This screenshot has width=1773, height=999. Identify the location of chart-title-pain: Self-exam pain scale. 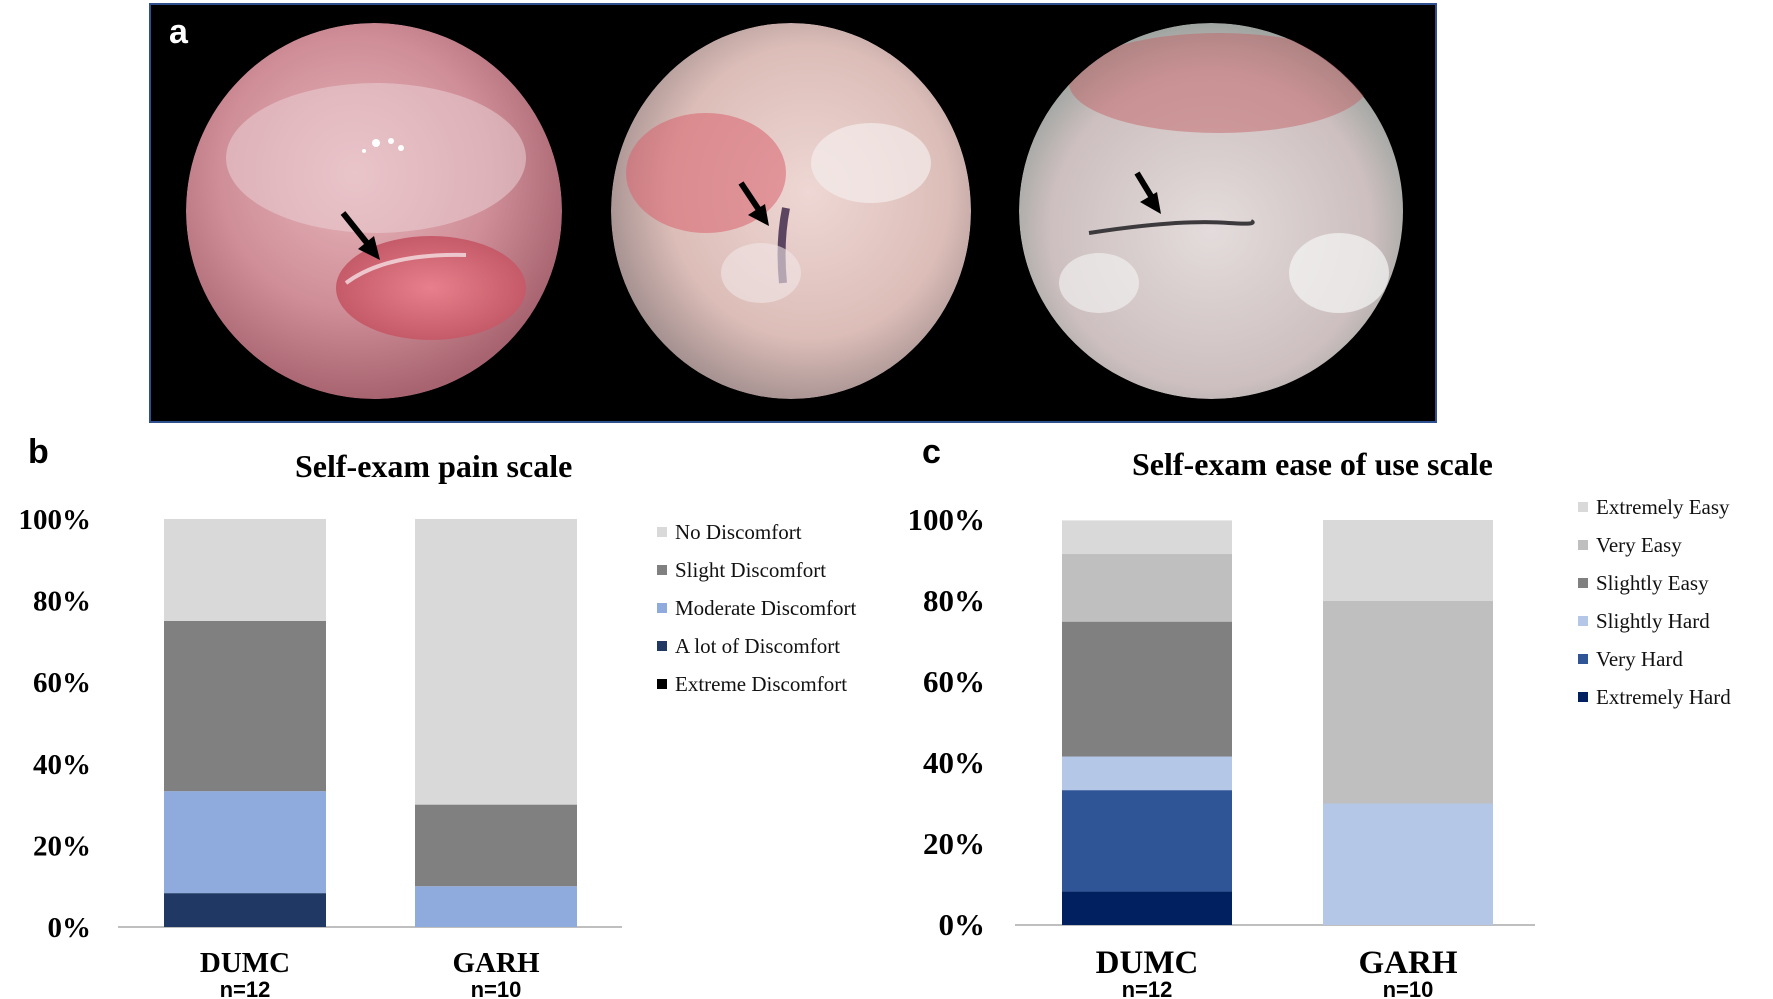
(434, 466).